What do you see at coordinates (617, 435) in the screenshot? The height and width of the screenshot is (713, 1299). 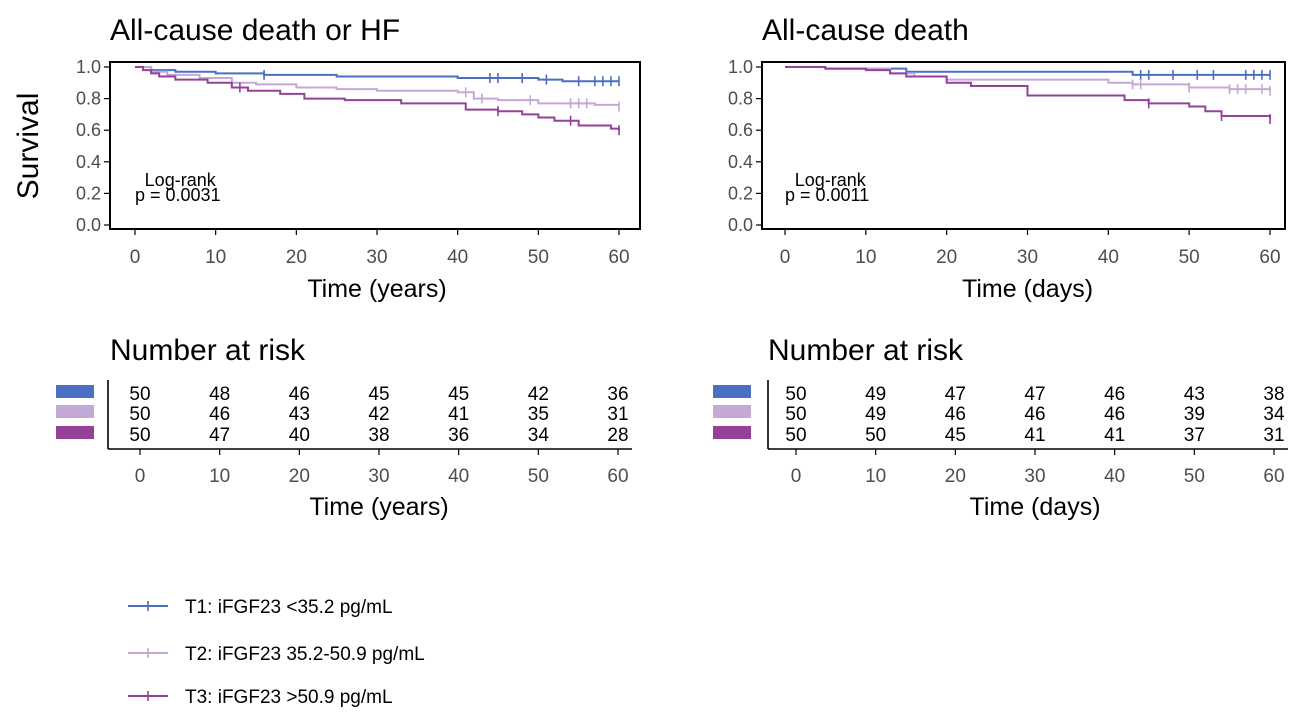 I see `risk-count: 28` at bounding box center [617, 435].